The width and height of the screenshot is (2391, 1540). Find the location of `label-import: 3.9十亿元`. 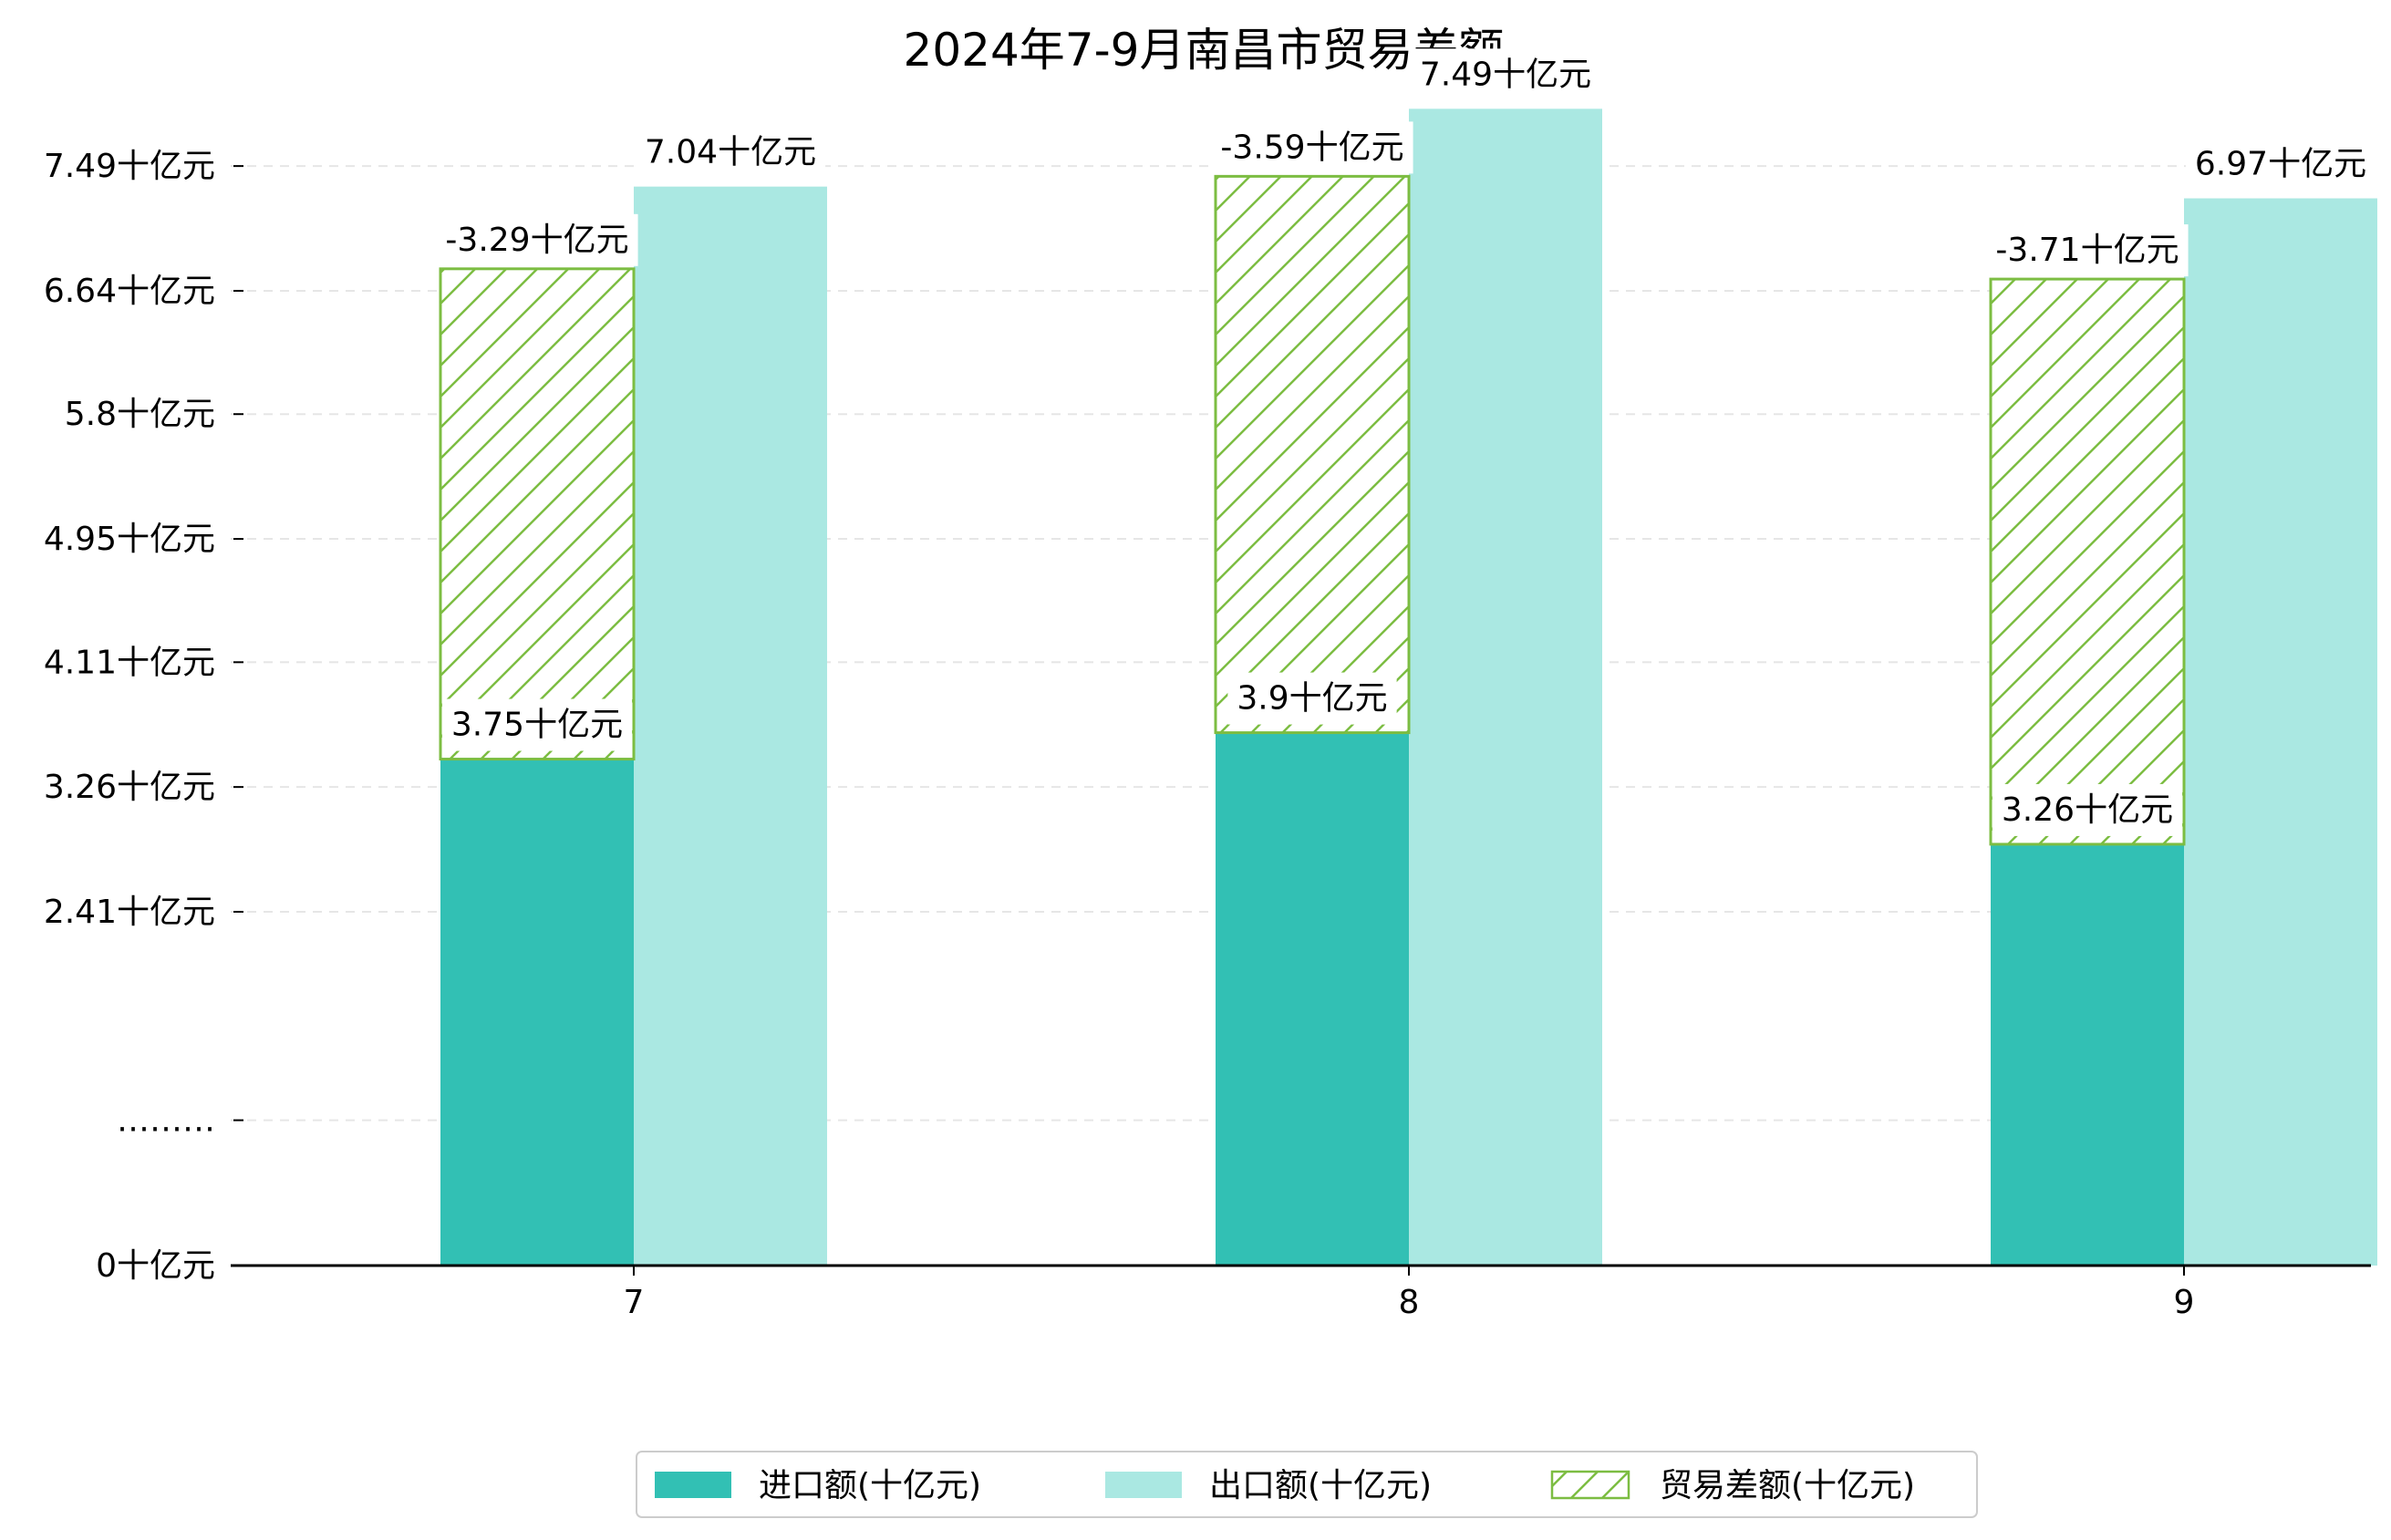

label-import: 3.9十亿元 is located at coordinates (1312, 699).